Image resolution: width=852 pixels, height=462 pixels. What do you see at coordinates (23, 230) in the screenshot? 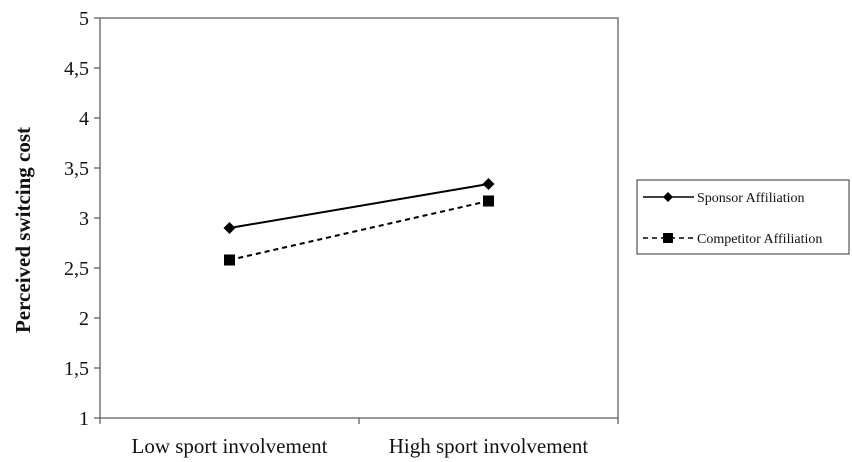
I see `y-axis-label: Perceived switcing cost` at bounding box center [23, 230].